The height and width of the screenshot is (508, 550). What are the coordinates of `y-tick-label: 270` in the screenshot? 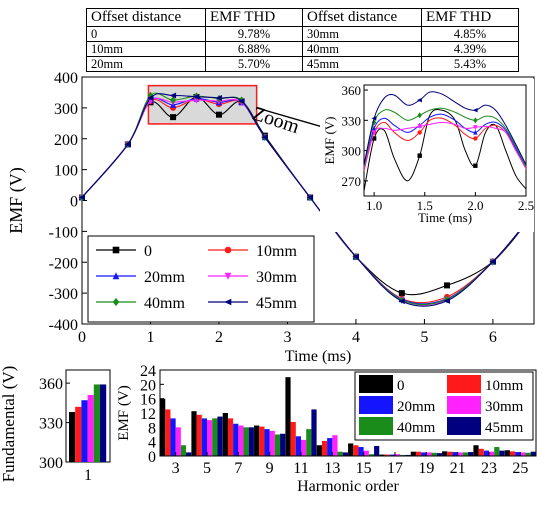 It's located at (352, 181).